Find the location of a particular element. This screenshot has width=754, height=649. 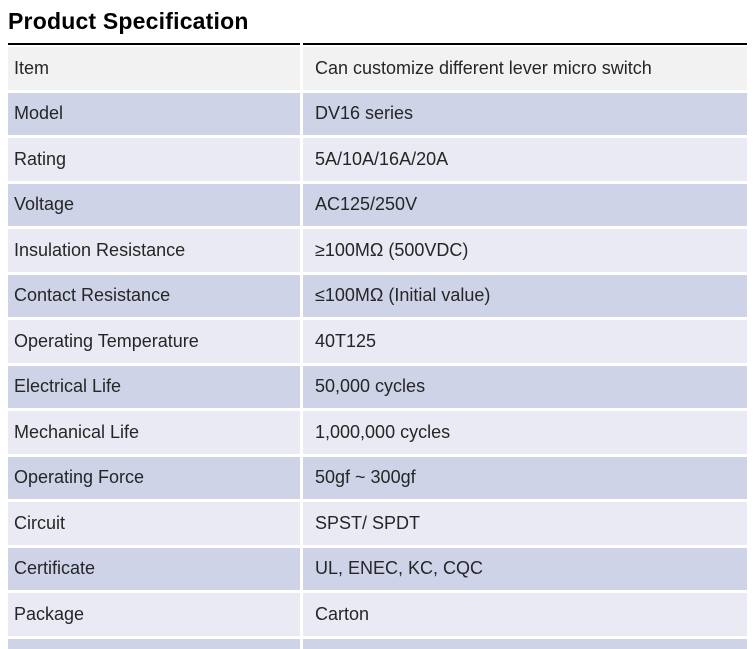

spec-label-cell: Insulation Resistance is located at coordinates (154, 250).